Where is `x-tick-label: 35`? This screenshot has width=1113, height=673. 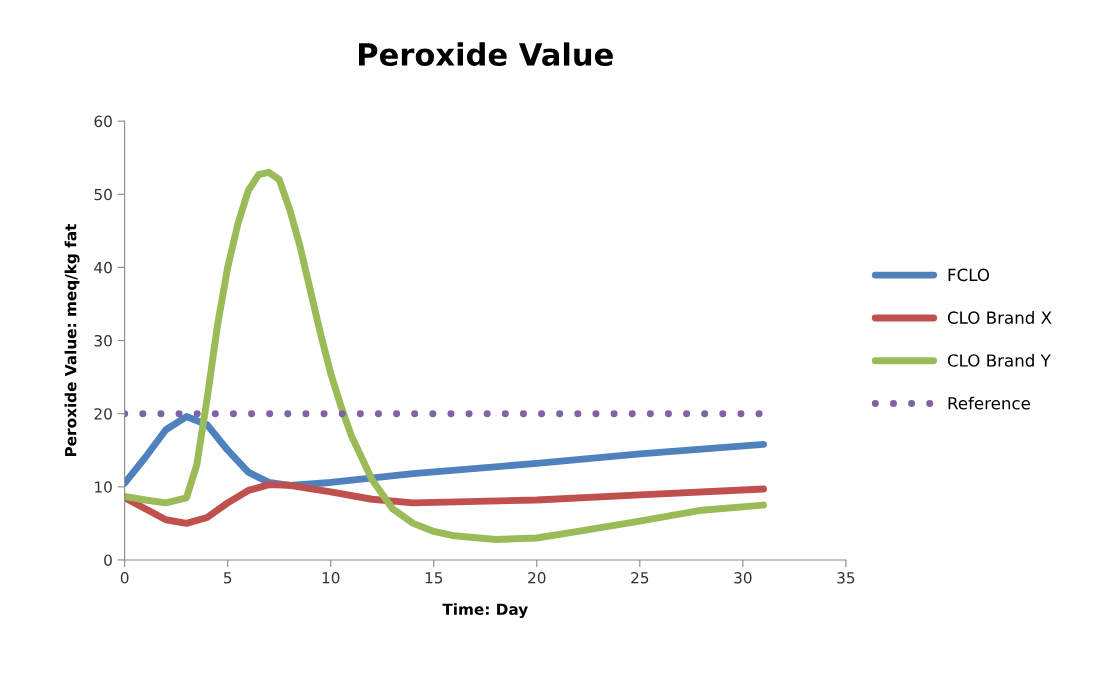
x-tick-label: 35 is located at coordinates (846, 578).